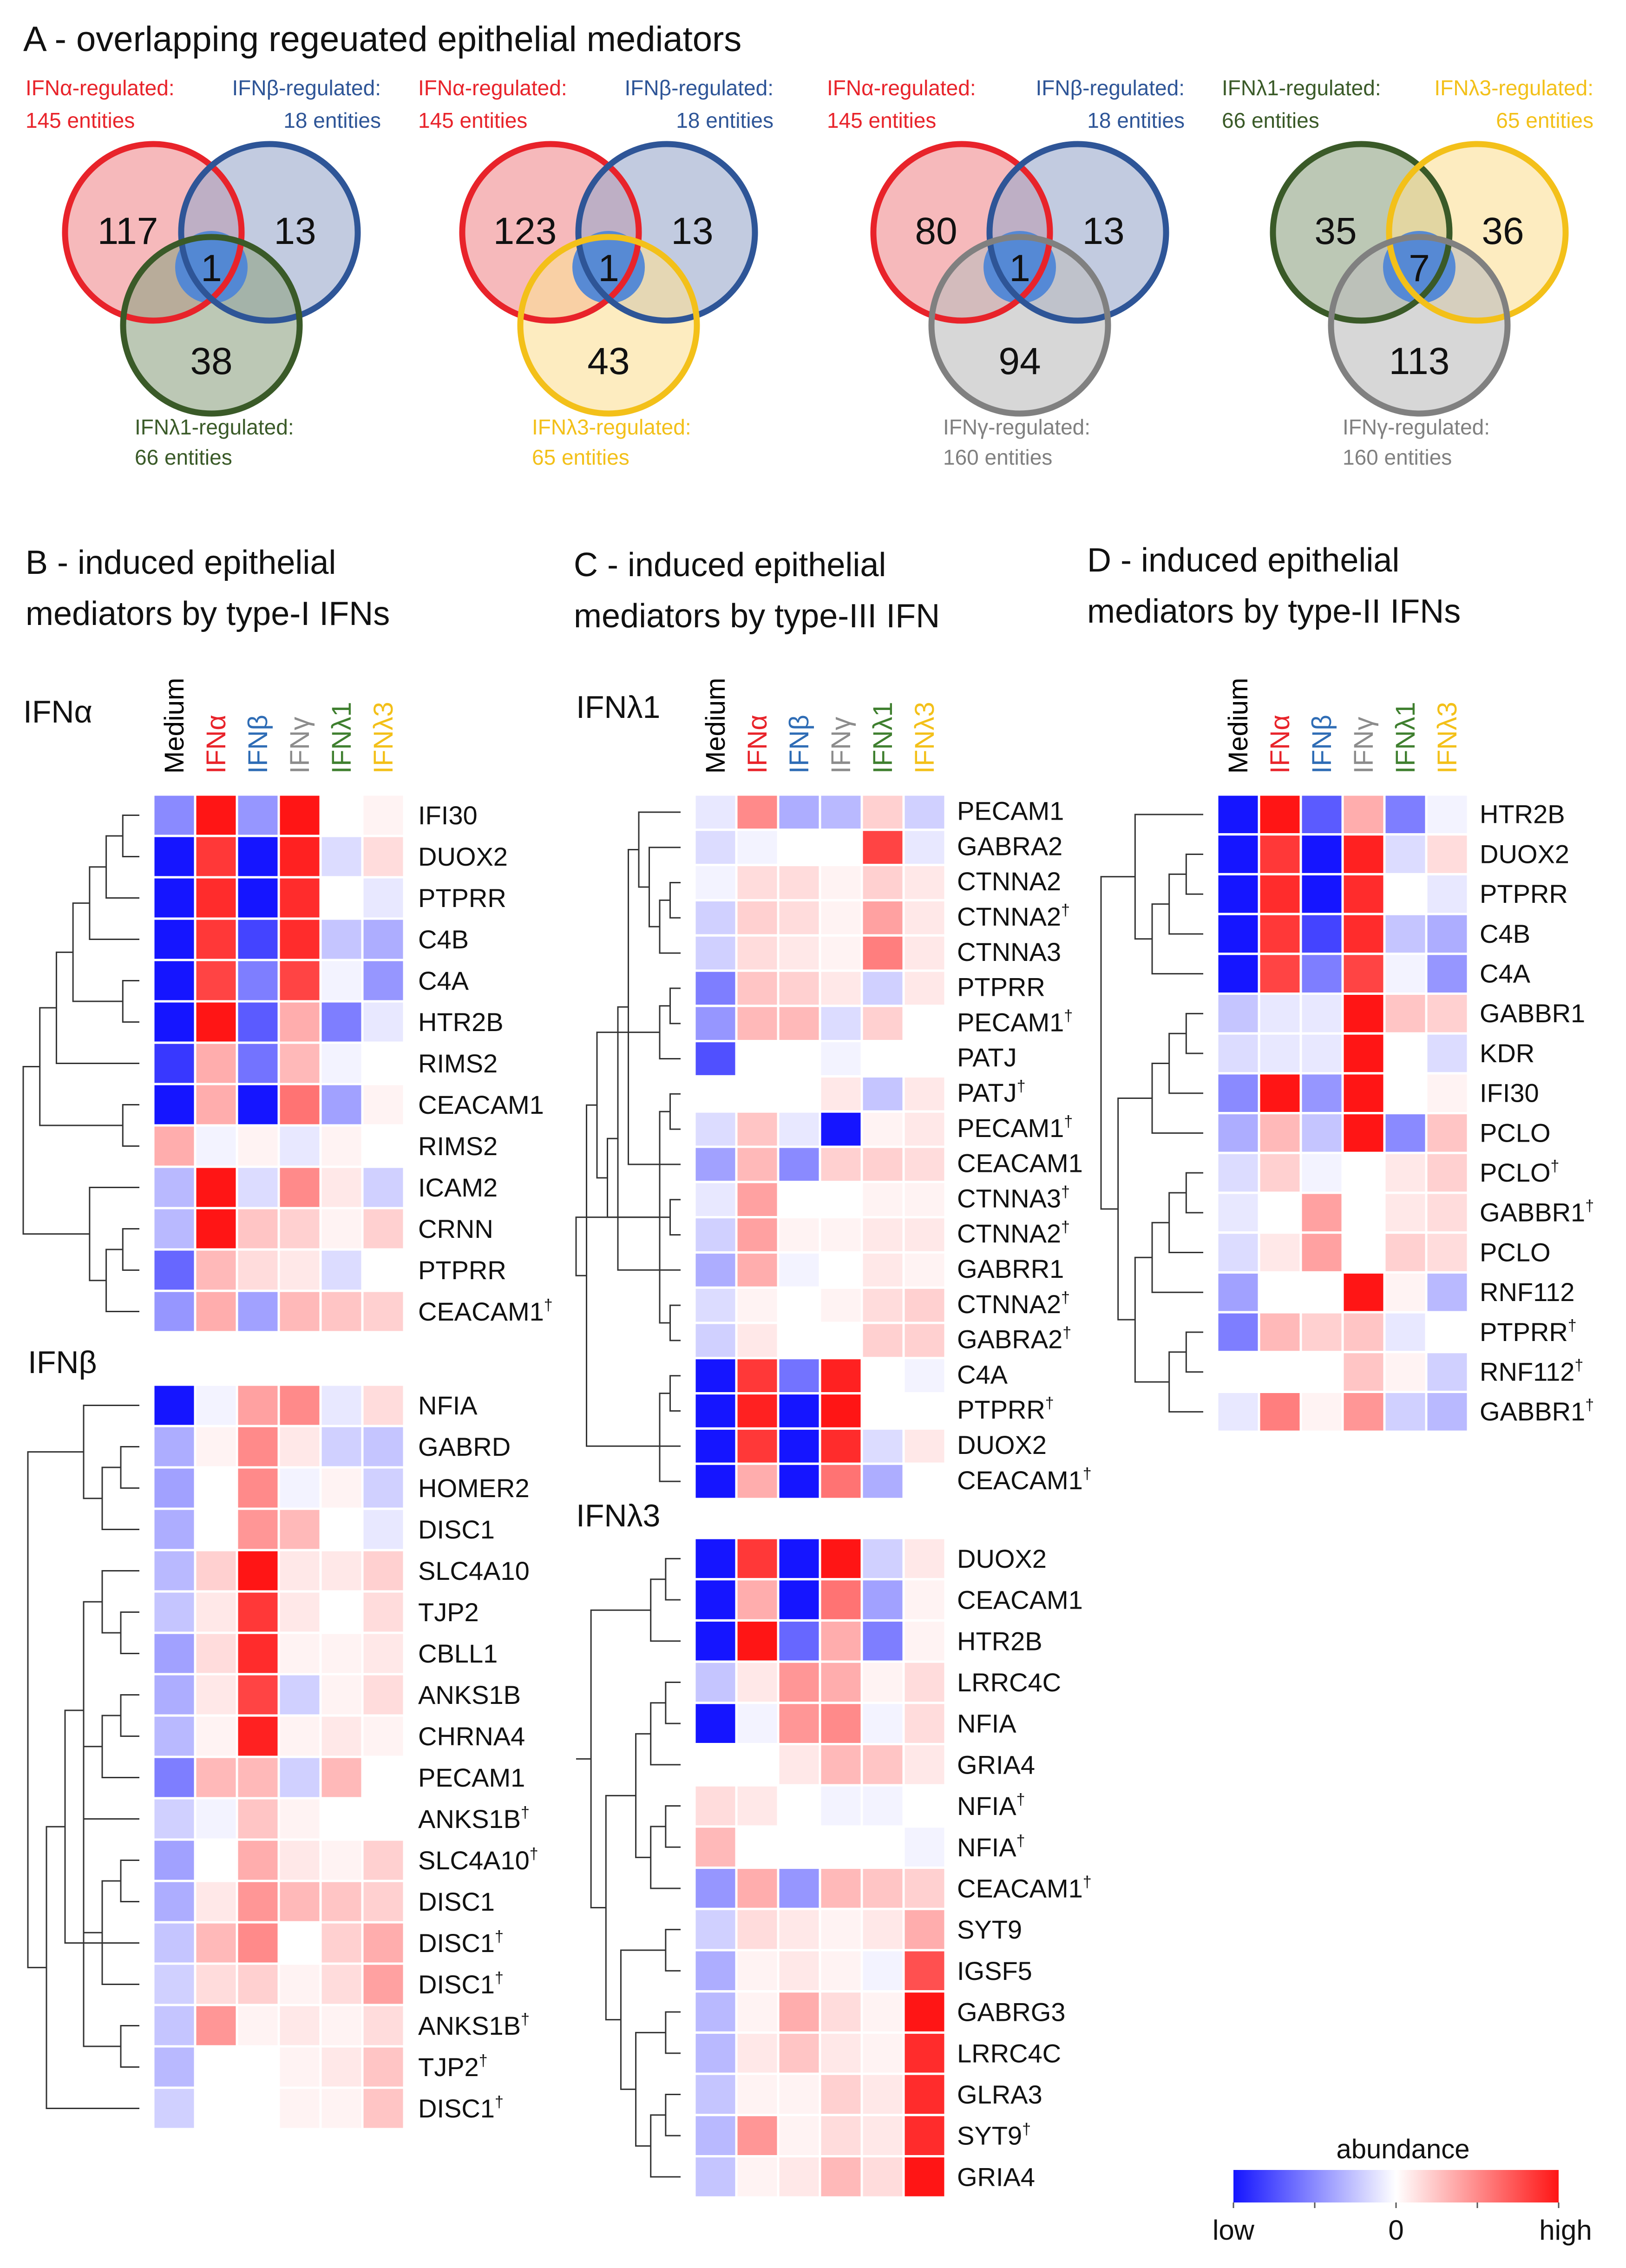  What do you see at coordinates (1024, 1888) in the screenshot?
I see `row-label: CEACAM1†` at bounding box center [1024, 1888].